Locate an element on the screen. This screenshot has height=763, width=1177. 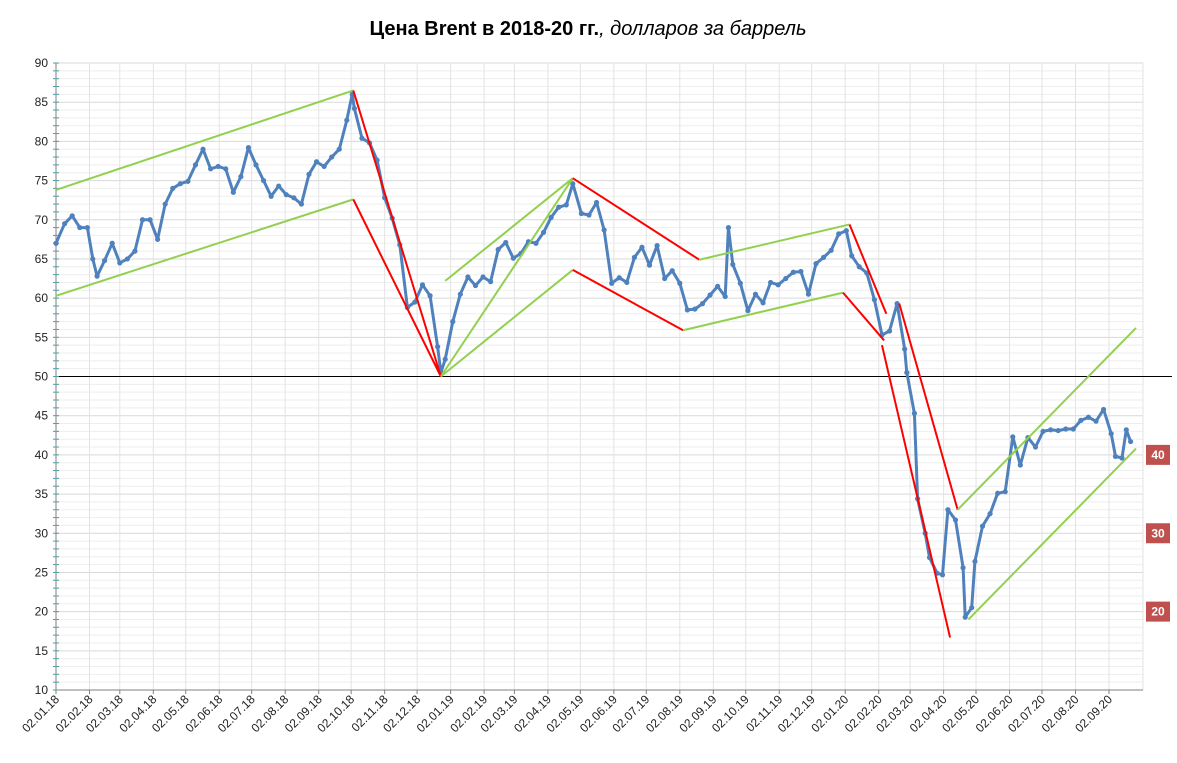
y-tick-label: 90 is located at coordinates (42, 63).